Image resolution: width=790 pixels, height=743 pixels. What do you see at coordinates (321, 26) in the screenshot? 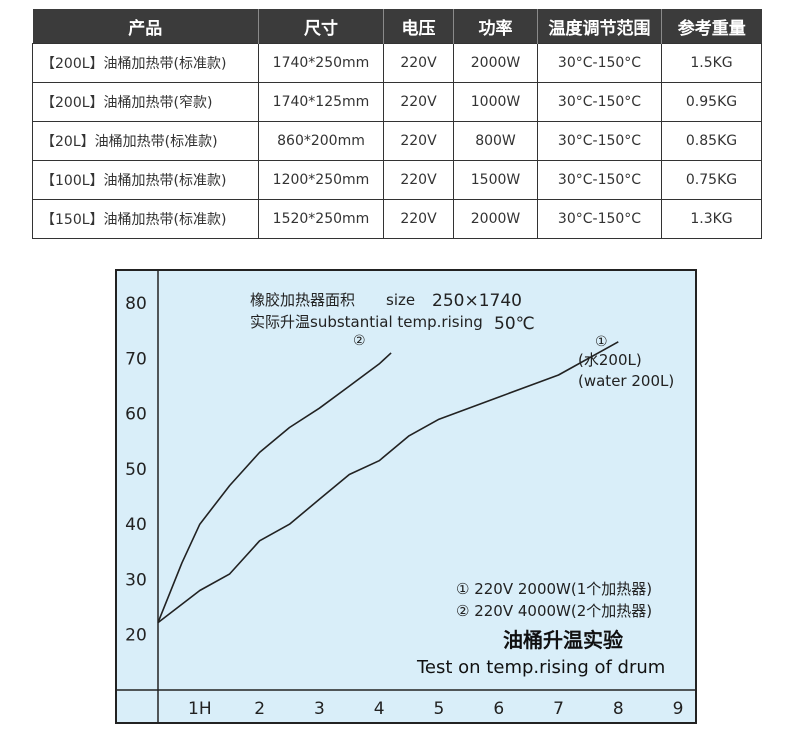
I see `header-size: 尺寸` at bounding box center [321, 26].